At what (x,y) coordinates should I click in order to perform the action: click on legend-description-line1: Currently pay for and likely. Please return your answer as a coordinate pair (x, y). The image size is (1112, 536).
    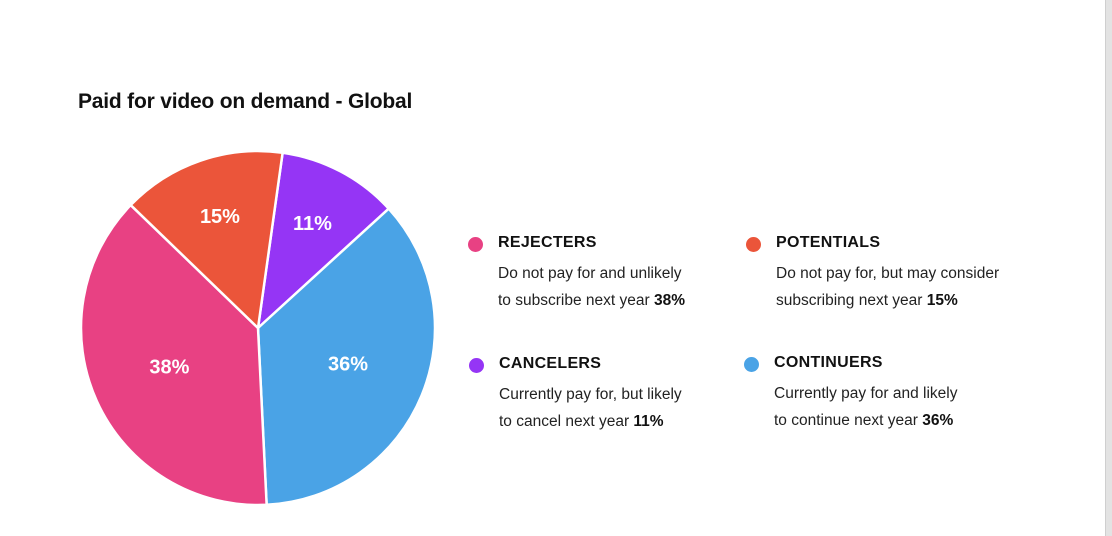
    Looking at the image, I should click on (866, 393).